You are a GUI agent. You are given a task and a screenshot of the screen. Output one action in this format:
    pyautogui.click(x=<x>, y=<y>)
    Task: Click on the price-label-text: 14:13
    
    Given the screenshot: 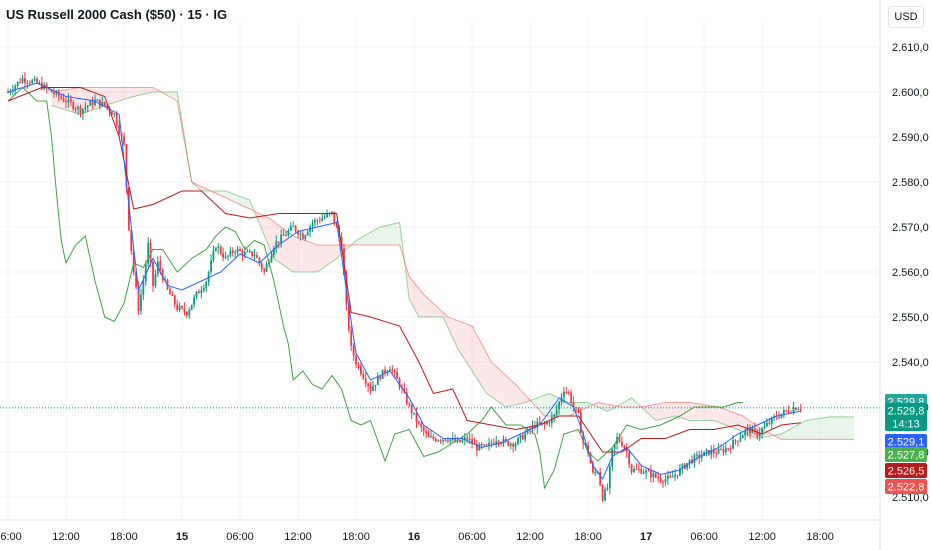 What is the action you would take?
    pyautogui.click(x=906, y=425)
    